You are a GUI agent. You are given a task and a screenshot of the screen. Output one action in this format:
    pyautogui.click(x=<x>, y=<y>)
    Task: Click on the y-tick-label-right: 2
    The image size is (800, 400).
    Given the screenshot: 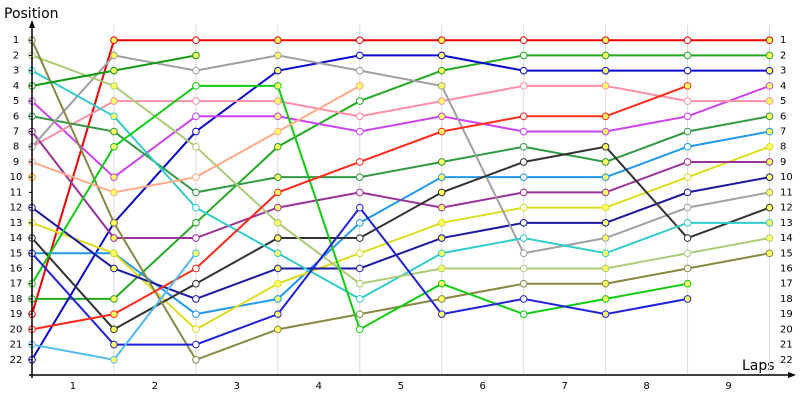 What is the action you would take?
    pyautogui.click(x=783, y=55)
    